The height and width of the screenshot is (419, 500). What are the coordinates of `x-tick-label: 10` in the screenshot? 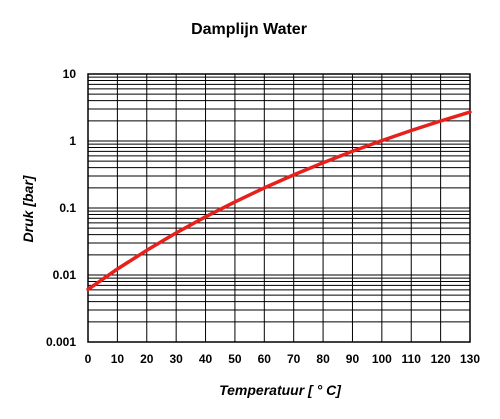 It's located at (118, 359).